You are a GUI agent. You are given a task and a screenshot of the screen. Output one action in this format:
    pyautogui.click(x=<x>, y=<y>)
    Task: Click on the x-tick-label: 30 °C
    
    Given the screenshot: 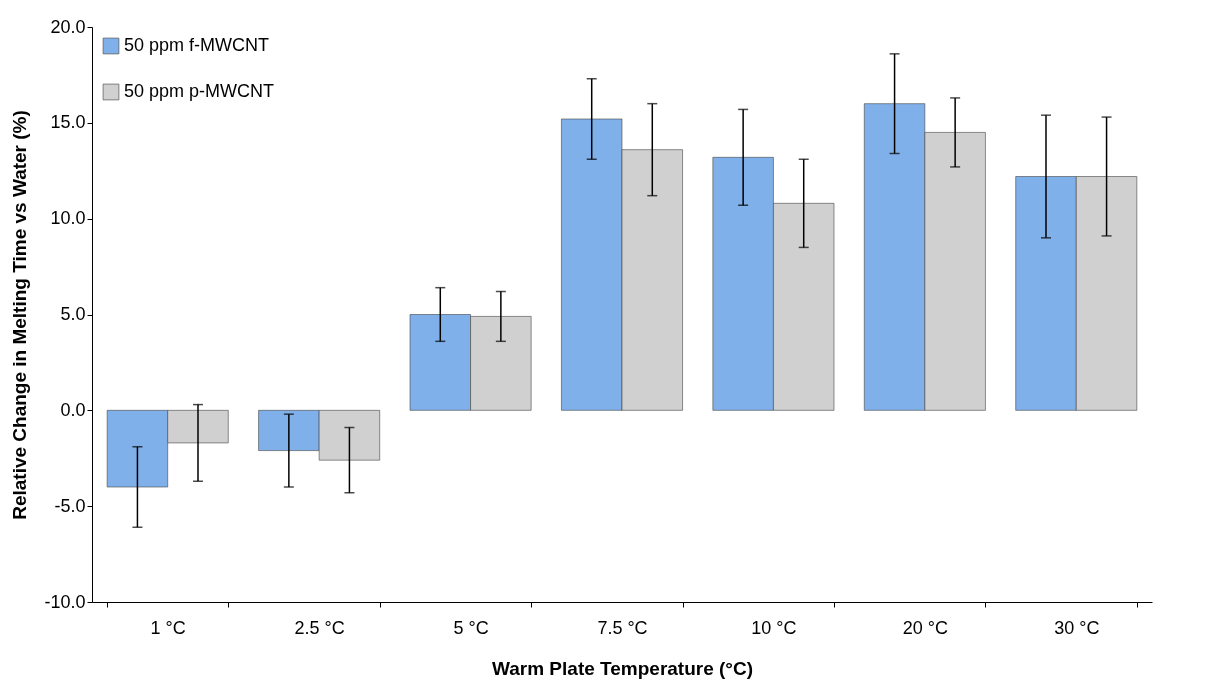 What is the action you would take?
    pyautogui.click(x=1077, y=627)
    